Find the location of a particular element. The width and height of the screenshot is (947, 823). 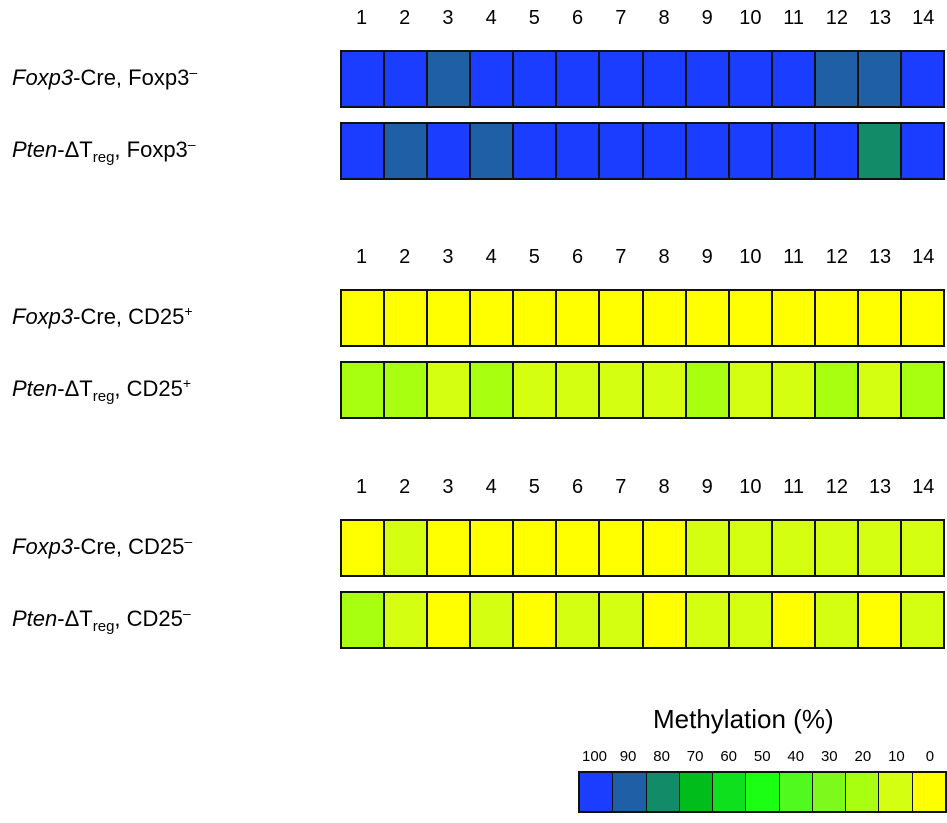

row-label-tail: , CD25 is located at coordinates (148, 618).